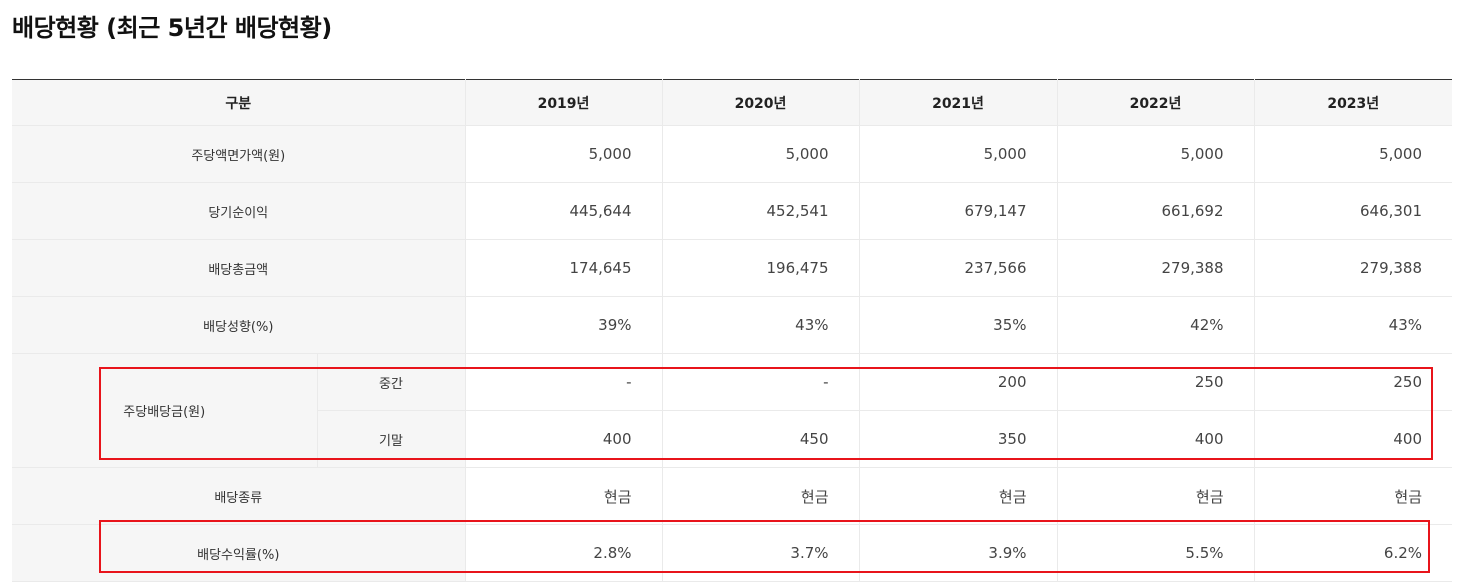 This screenshot has height=582, width=1470. What do you see at coordinates (239, 496) in the screenshot?
I see `row-label: 배당종류` at bounding box center [239, 496].